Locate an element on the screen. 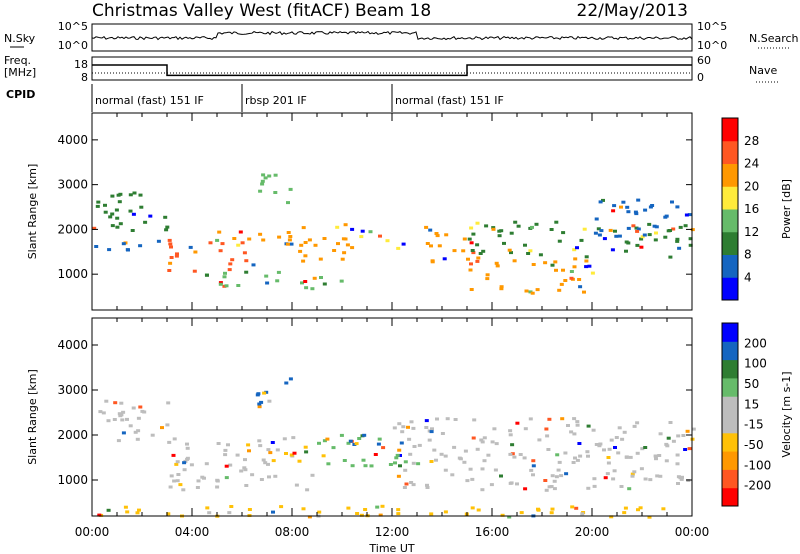 This screenshot has height=554, width=800. nave-label: Nave is located at coordinates (763, 70).